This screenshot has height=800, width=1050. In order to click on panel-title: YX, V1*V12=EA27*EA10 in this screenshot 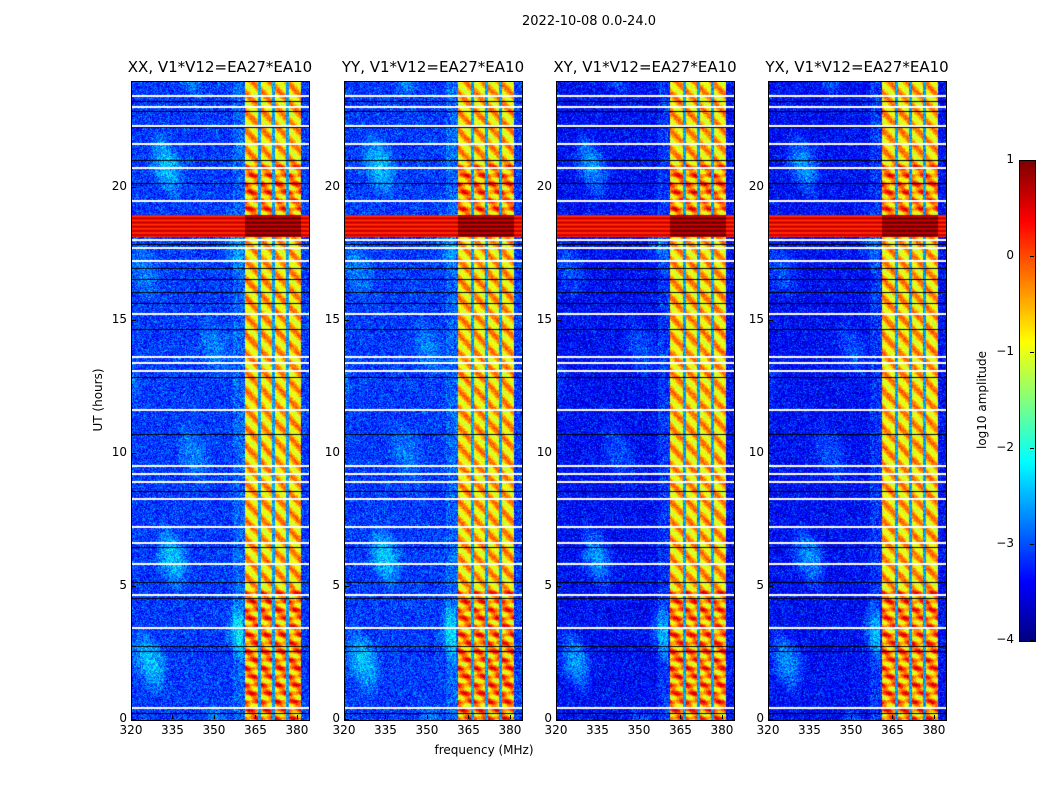, I will do `click(857, 67)`.